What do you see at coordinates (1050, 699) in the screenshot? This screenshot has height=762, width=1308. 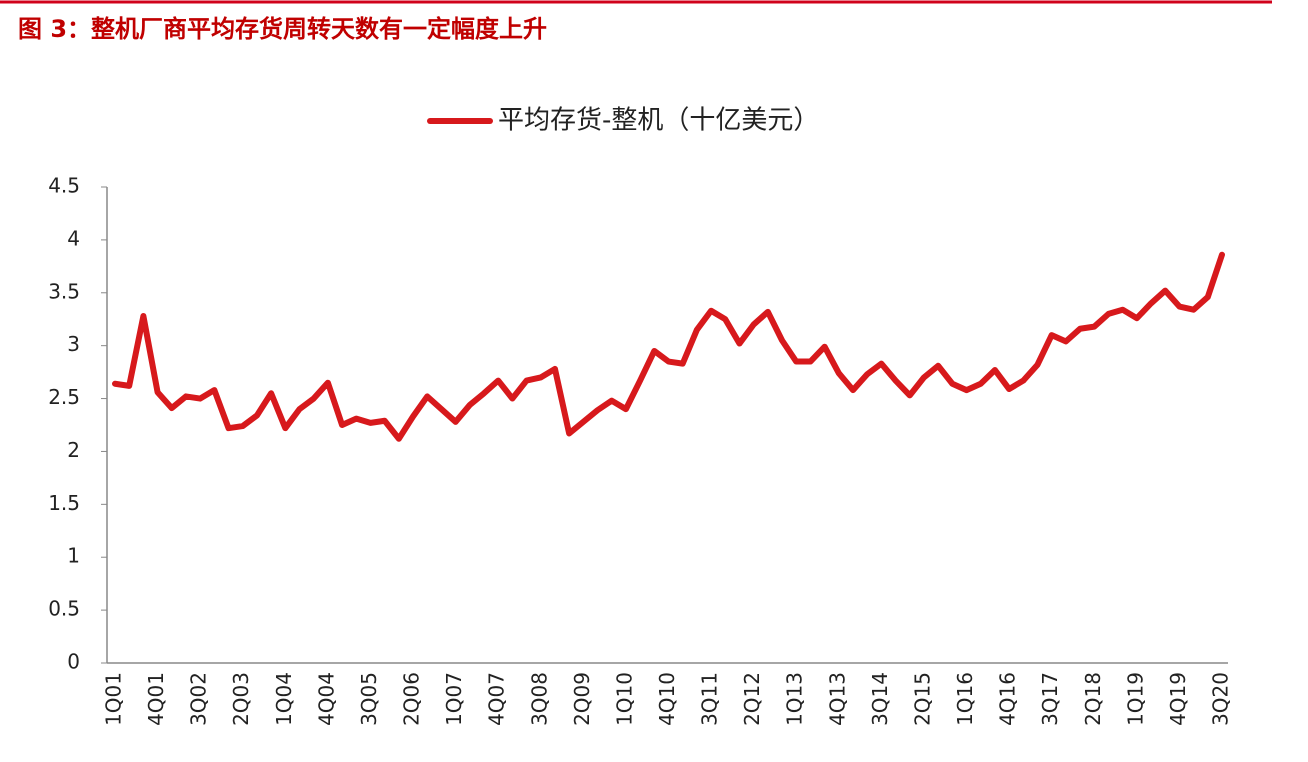 I see `x-tick-label: 3Q17` at bounding box center [1050, 699].